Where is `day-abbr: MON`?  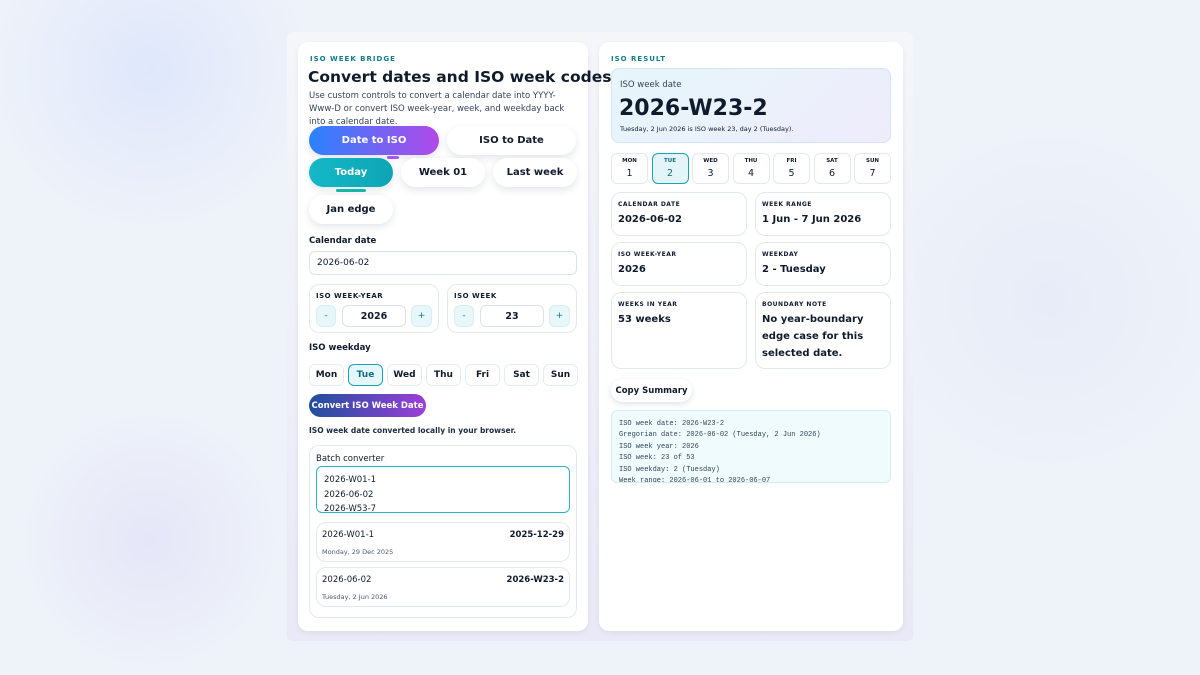 day-abbr: MON is located at coordinates (629, 161).